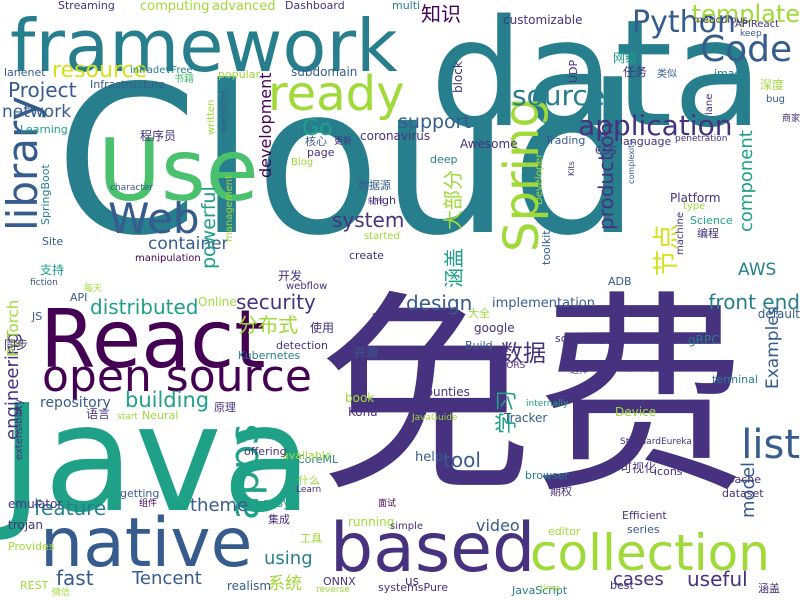  Describe the element at coordinates (31, 546) in the screenshot. I see `word: Provides` at that location.